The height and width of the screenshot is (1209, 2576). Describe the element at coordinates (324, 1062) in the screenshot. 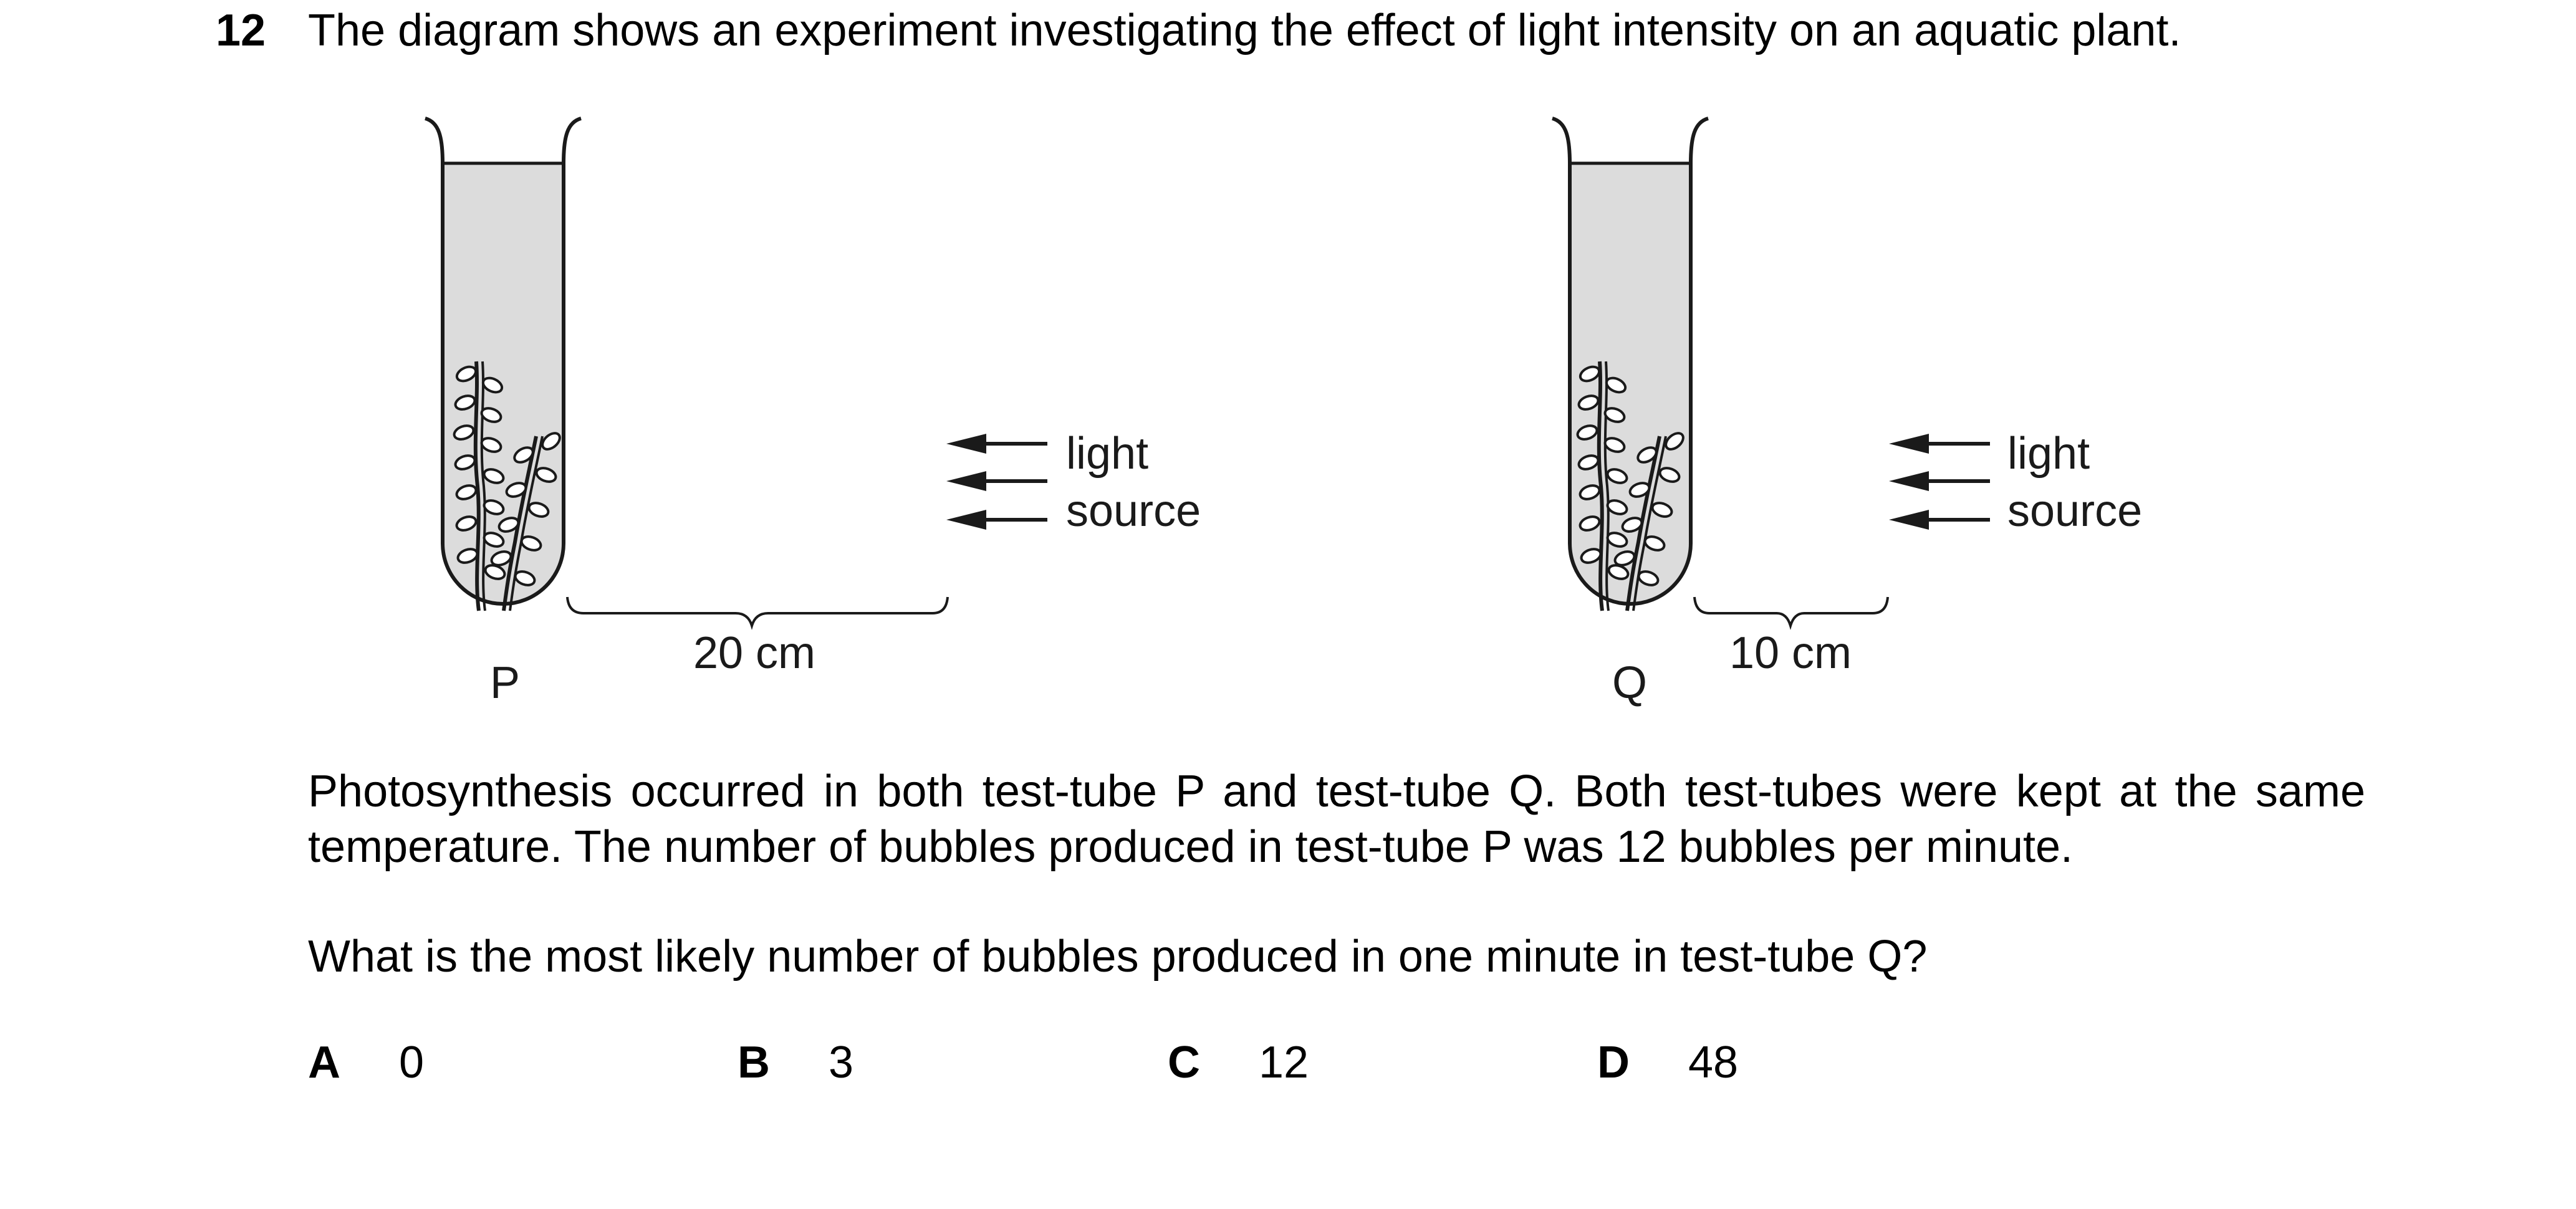

I see `option-letter: A` at that location.